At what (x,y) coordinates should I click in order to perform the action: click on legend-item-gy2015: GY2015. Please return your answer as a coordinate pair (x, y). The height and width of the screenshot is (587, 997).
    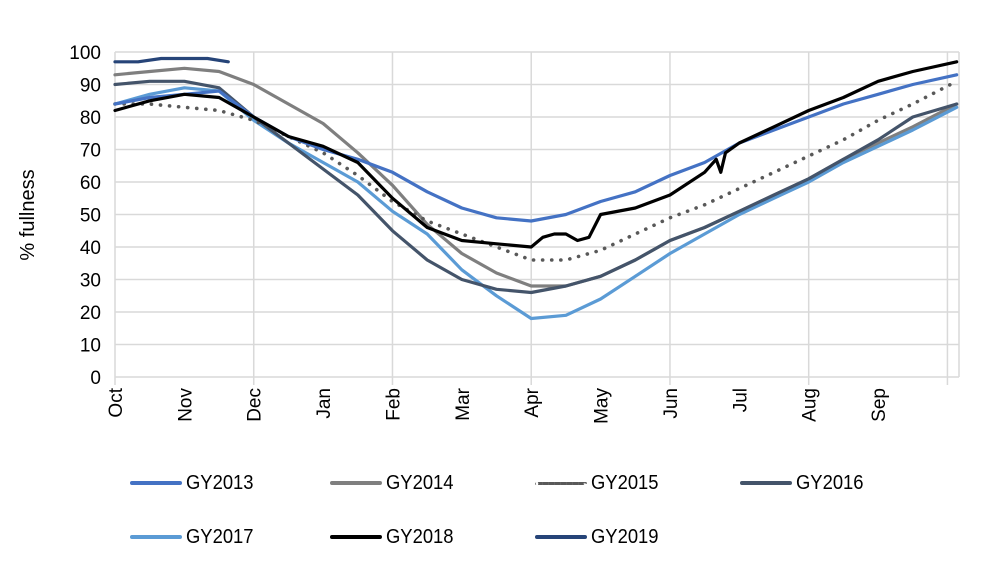
    Looking at the image, I should click on (599, 483).